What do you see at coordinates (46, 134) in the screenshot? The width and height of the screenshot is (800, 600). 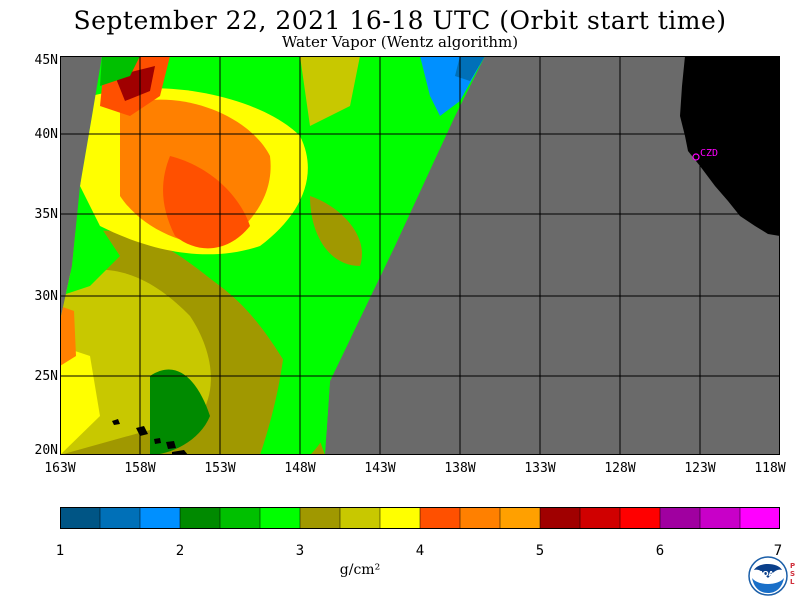 I see `lat-label-40n: 40N` at bounding box center [46, 134].